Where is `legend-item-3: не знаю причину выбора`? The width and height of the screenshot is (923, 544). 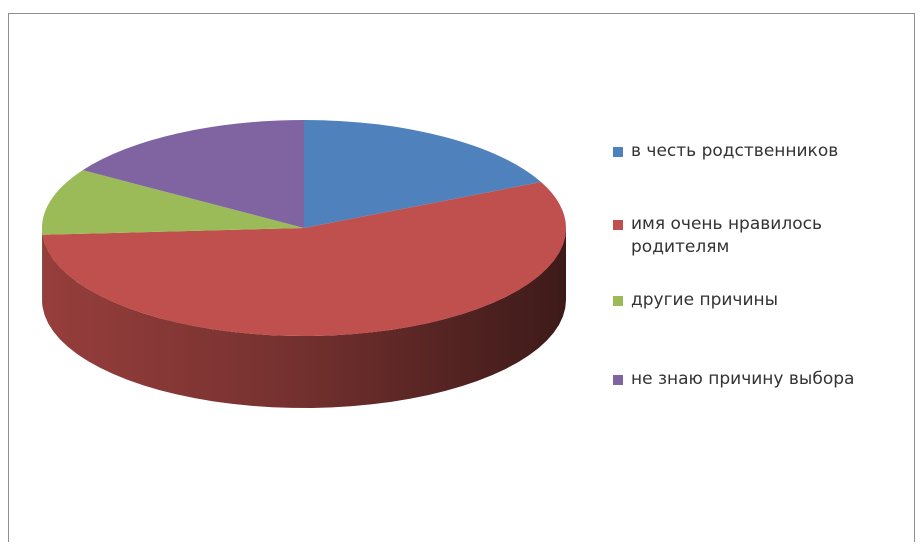
legend-item-3: не знаю причину выбора is located at coordinates (749, 379).